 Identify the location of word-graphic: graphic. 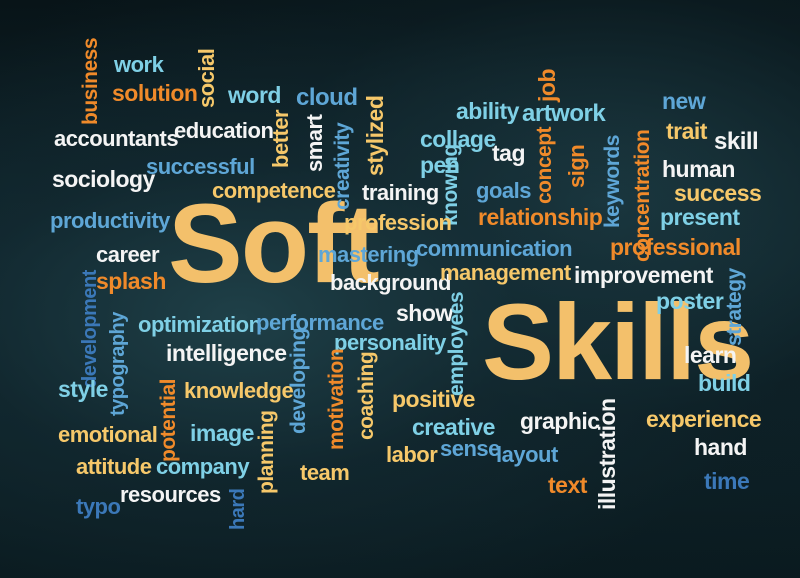
(560, 421).